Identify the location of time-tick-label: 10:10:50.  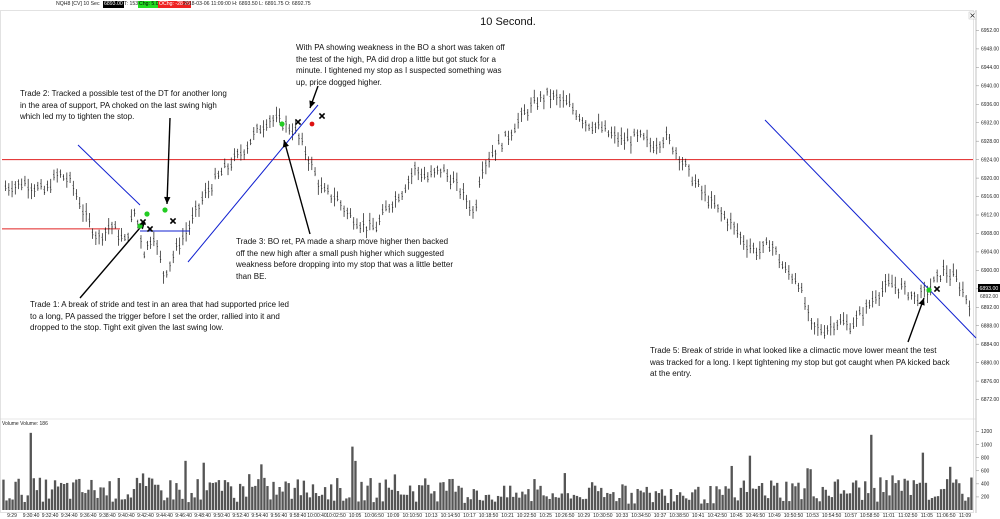
(413, 516).